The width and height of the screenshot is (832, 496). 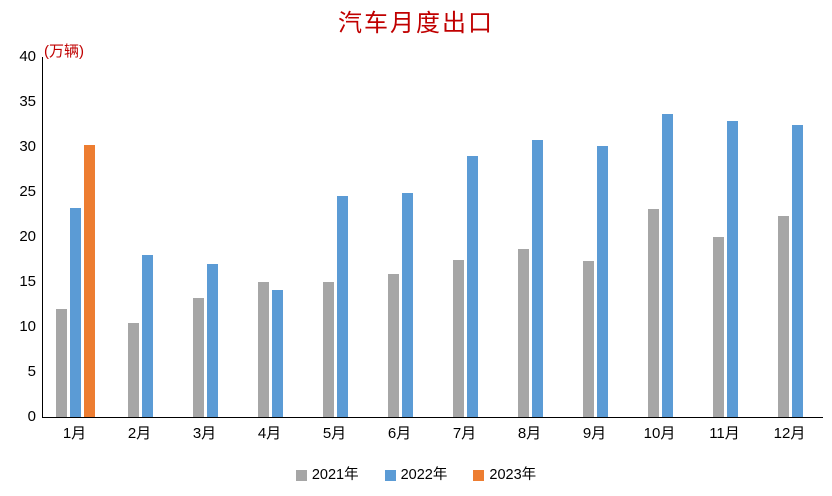 I want to click on y-tick-label-40: 40, so click(x=27, y=56).